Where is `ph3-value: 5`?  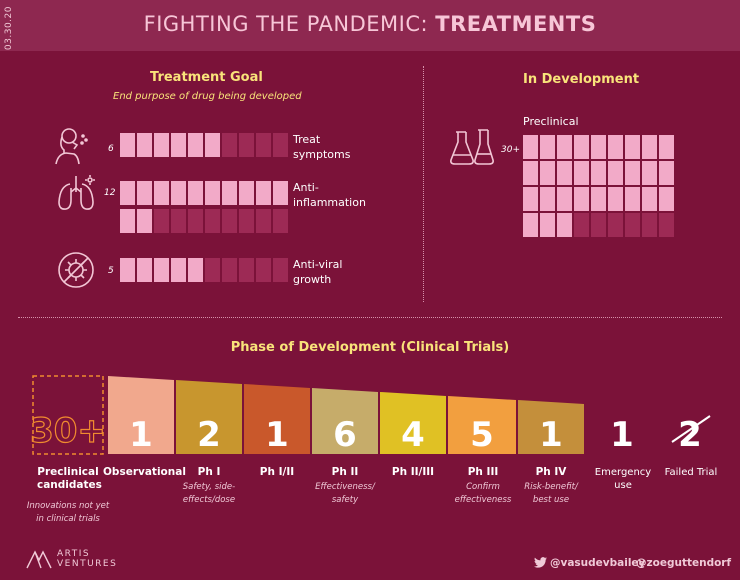
ph3-value: 5 is located at coordinates (482, 435).